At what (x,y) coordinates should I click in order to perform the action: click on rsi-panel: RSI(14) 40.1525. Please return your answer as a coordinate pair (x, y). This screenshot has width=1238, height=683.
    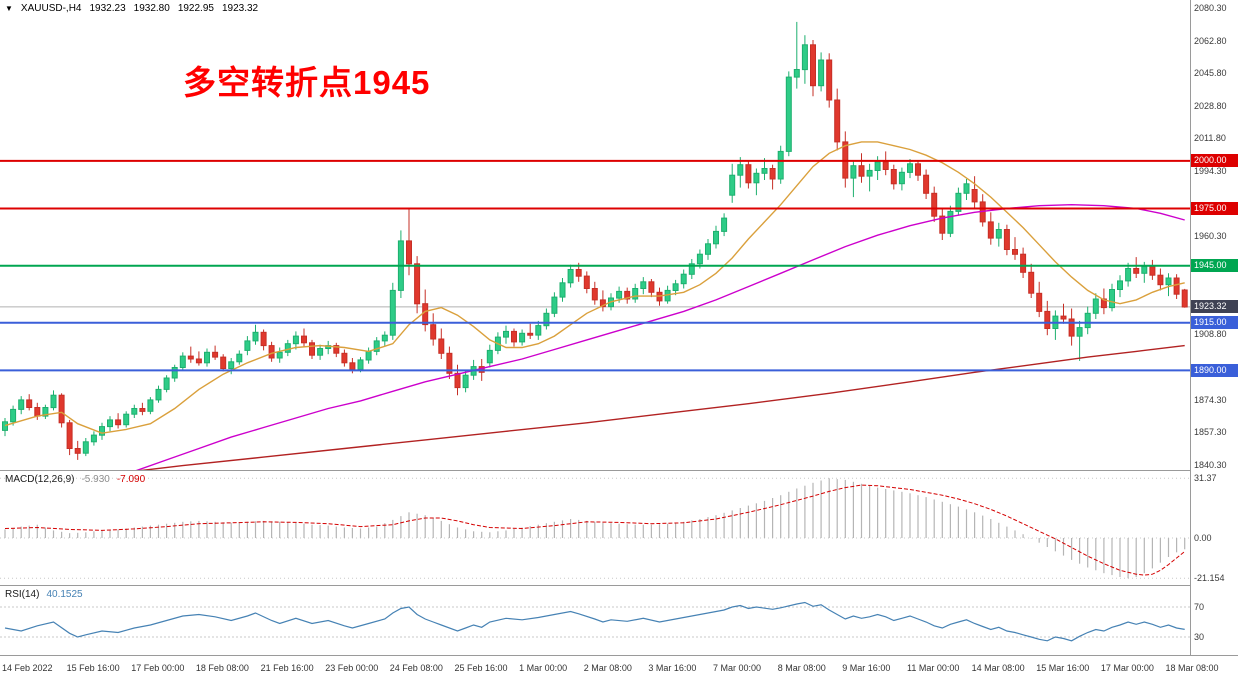
    Looking at the image, I should click on (595, 620).